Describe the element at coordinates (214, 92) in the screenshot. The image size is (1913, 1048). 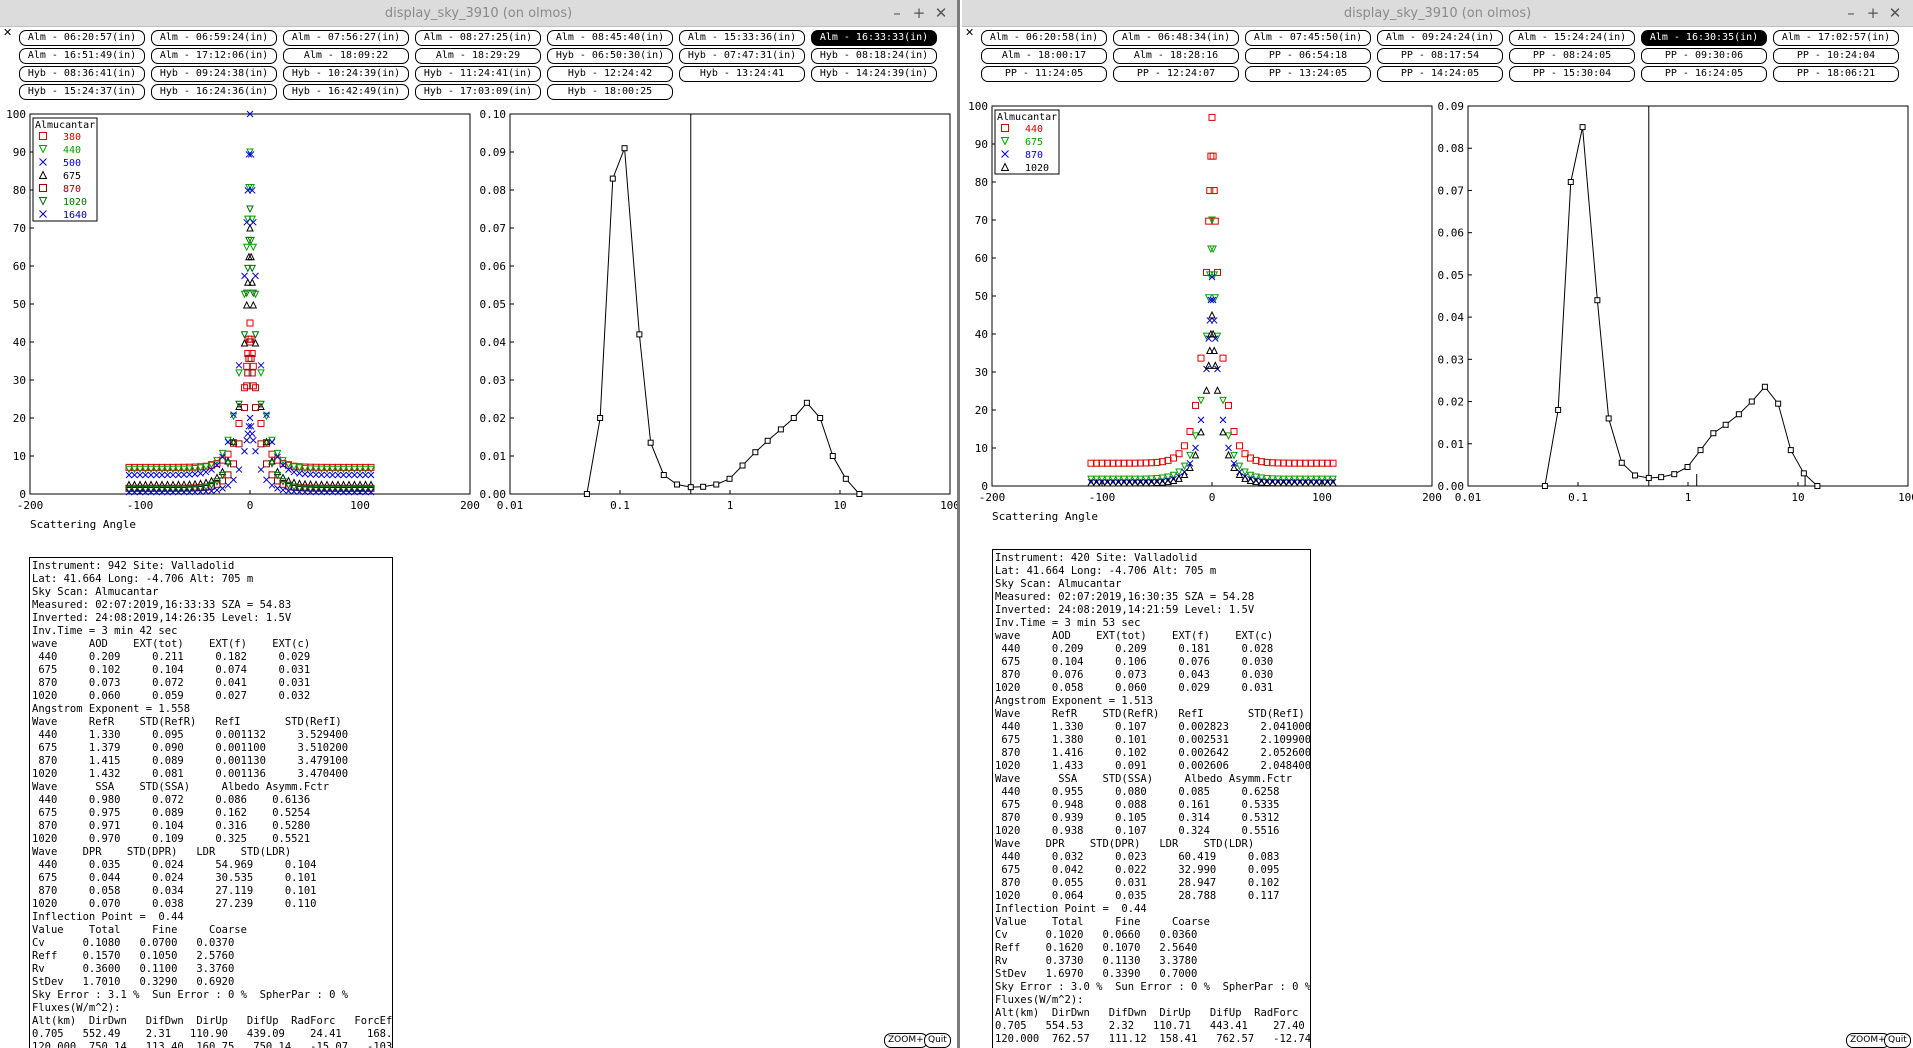
I see `scan-tab: Hyb - 16:24:36(in)` at that location.